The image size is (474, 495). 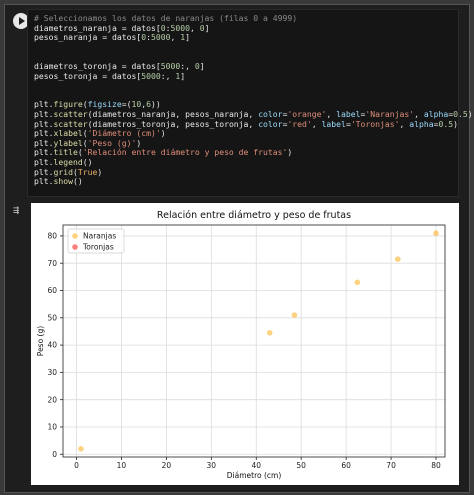 What do you see at coordinates (173, 123) in the screenshot?
I see `code-token: (diametros_toronja, pesos_toronja,` at bounding box center [173, 123].